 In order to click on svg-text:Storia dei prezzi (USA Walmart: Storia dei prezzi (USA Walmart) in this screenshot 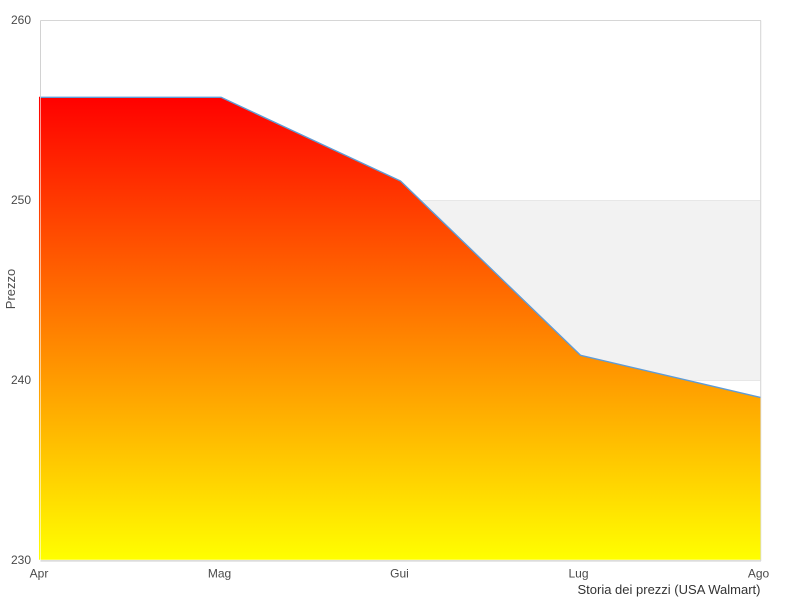, I will do `click(668, 589)`.